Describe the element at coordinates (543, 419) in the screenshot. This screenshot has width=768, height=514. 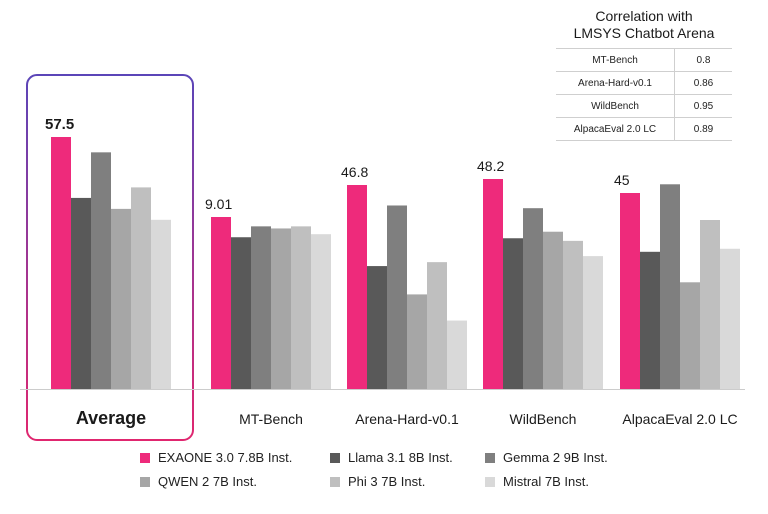
I see `x-tick-label: WildBench` at that location.